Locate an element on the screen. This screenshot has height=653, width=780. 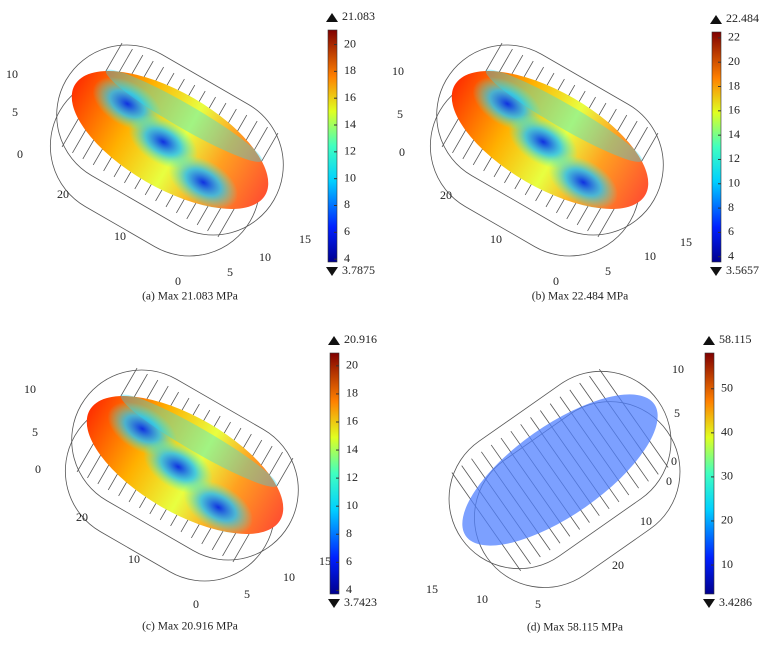
stress-plate is located at coordinates (560, 470).